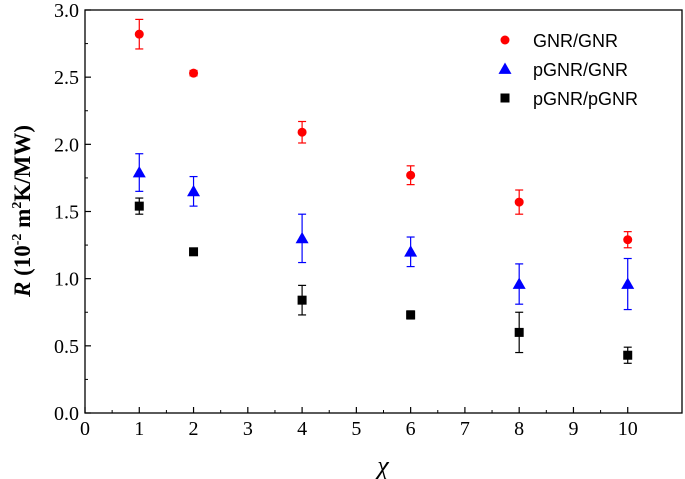 The image size is (685, 479). I want to click on y-axis-unit-exp1: -2, so click(17, 240).